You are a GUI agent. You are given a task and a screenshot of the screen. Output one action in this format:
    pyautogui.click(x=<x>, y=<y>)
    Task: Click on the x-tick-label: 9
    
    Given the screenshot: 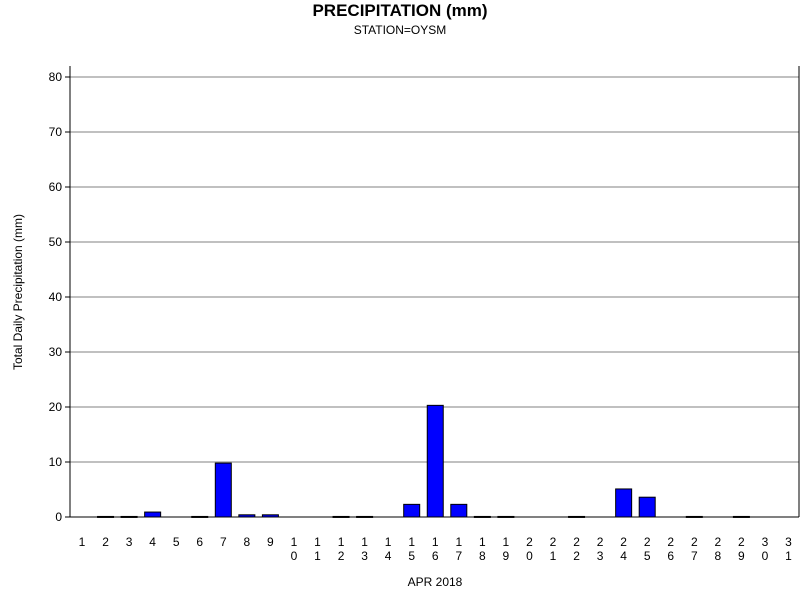 What is the action you would take?
    pyautogui.click(x=270, y=542)
    